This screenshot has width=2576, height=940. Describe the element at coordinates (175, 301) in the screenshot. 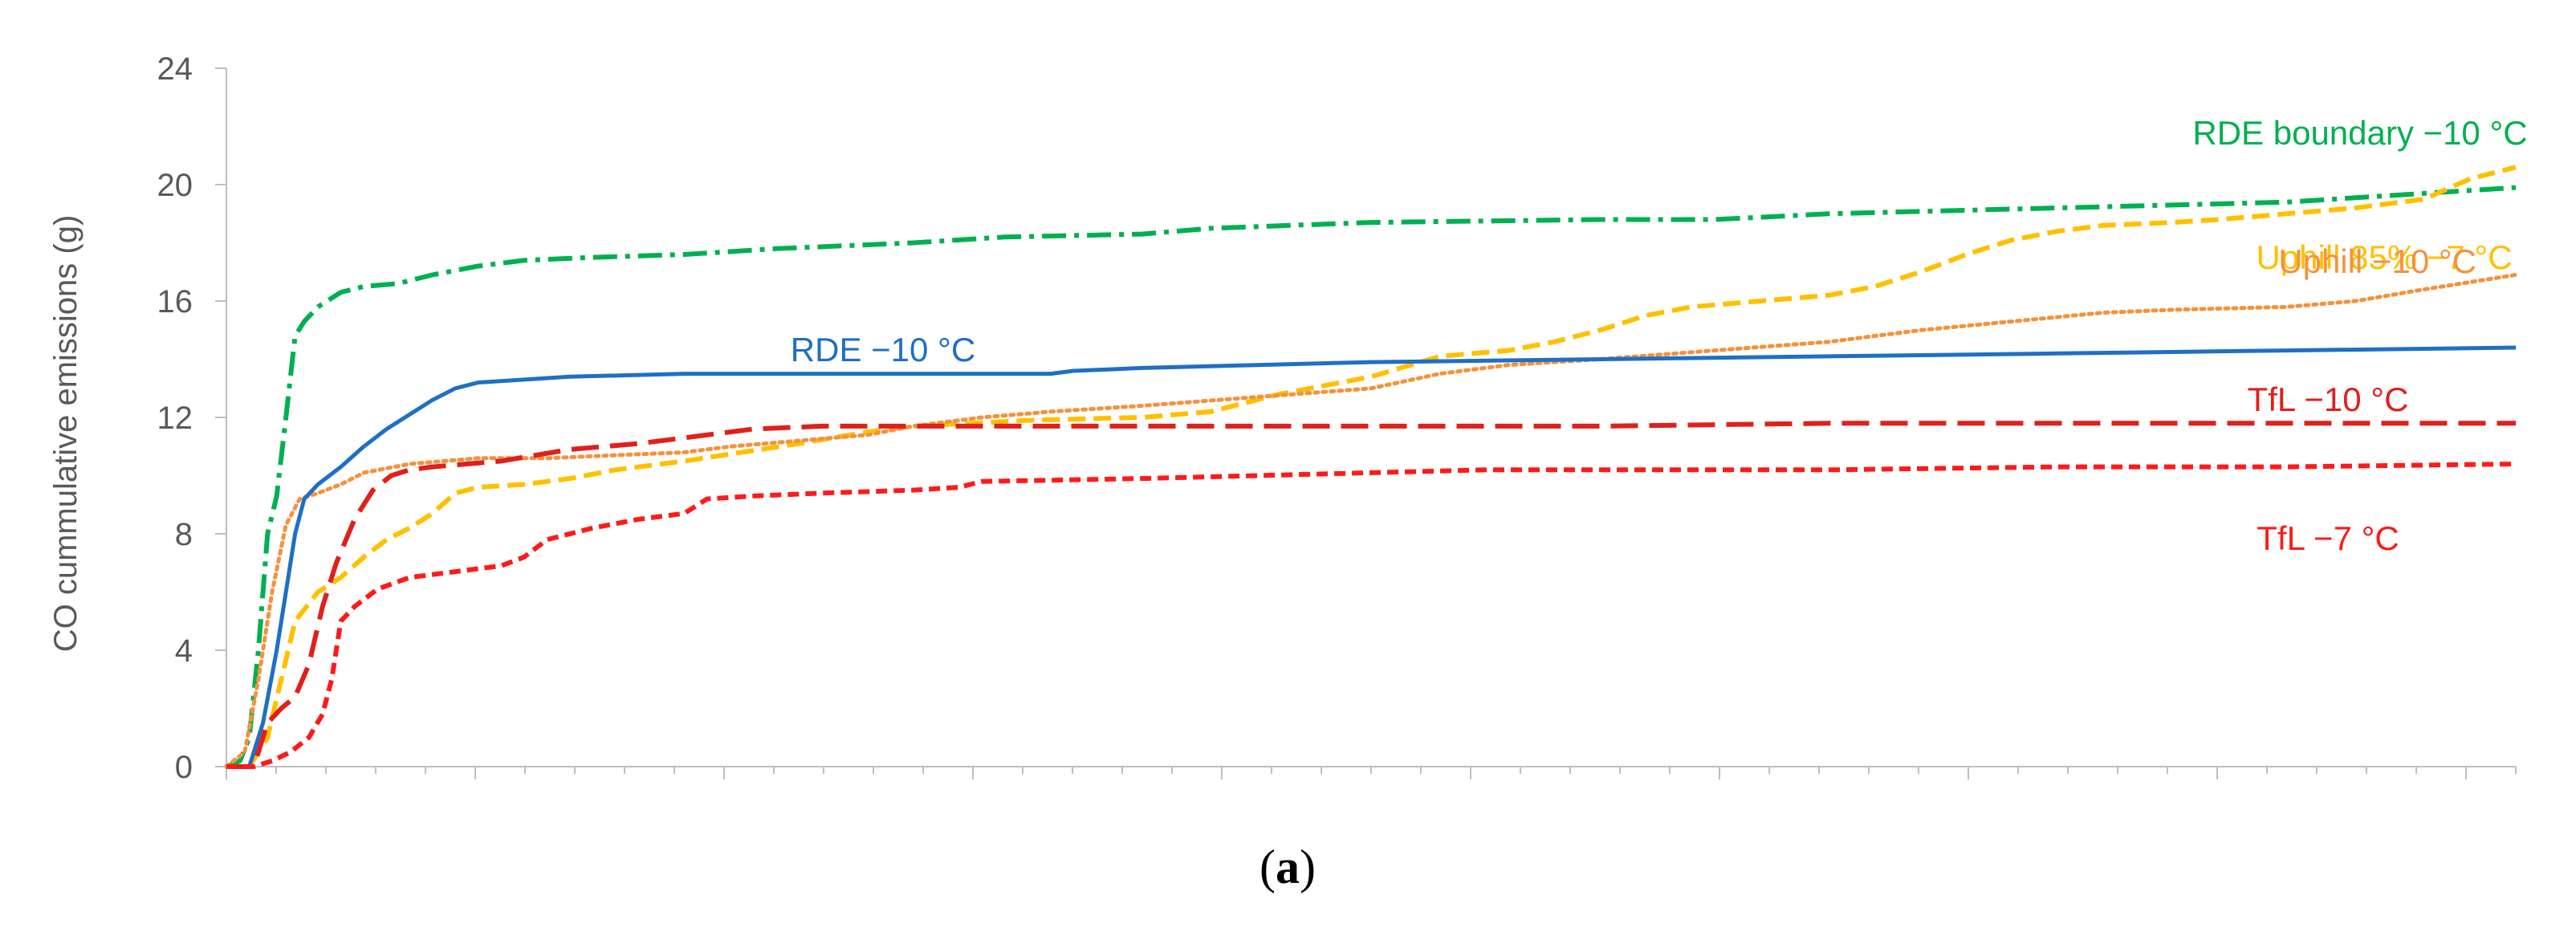

I see `y-tick-label: 16` at that location.